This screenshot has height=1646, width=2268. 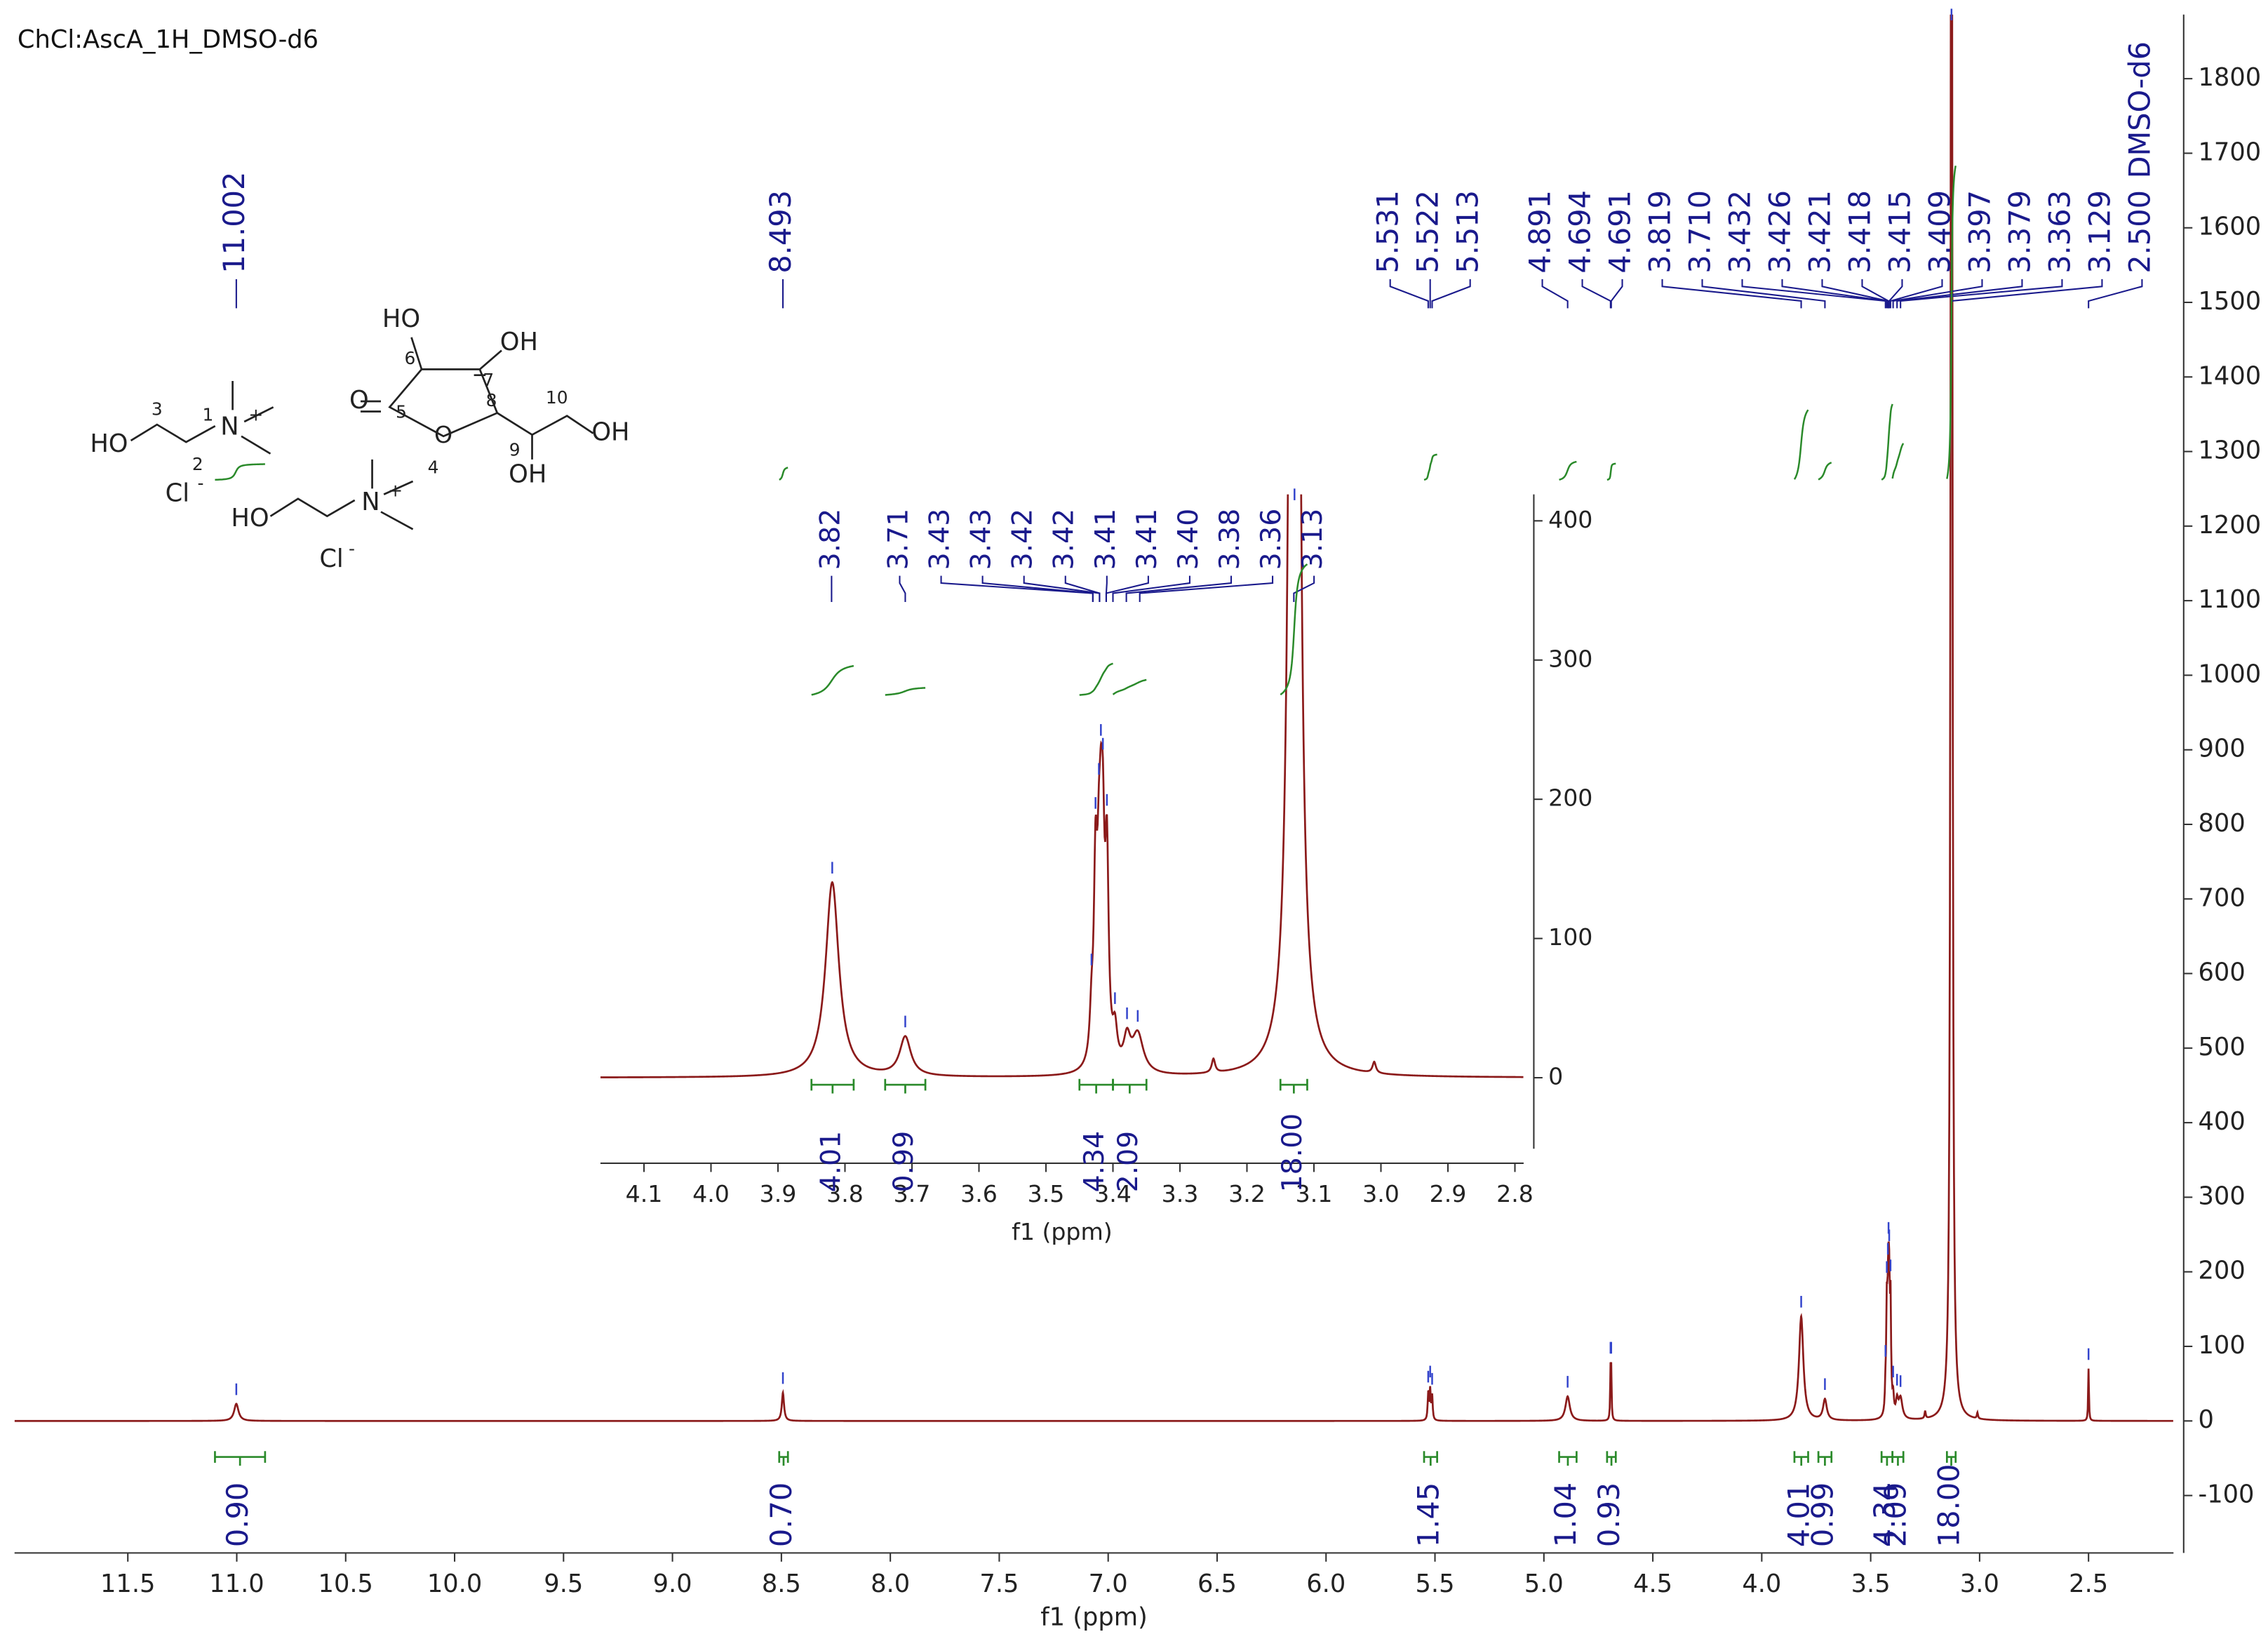 What do you see at coordinates (1580, 232) in the screenshot?
I see `peak-label: 4.694` at bounding box center [1580, 232].